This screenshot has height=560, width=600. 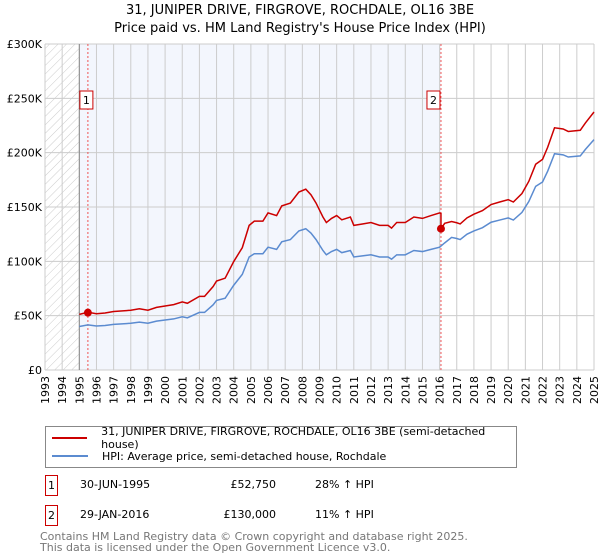 What do you see at coordinates (45, 390) in the screenshot?
I see `x-tick-label: 1993` at bounding box center [45, 390].